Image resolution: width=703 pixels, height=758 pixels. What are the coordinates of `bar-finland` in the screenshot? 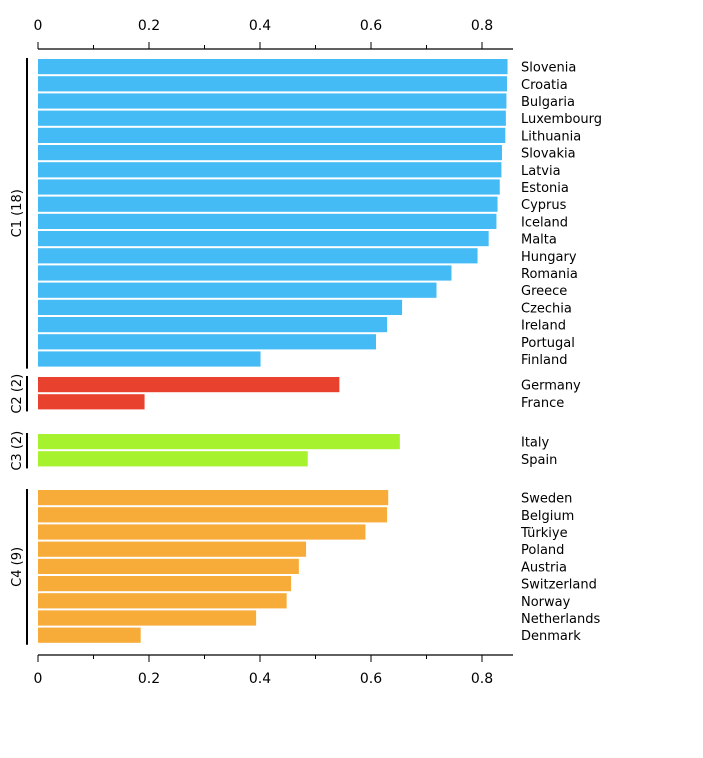 It's located at (149, 359).